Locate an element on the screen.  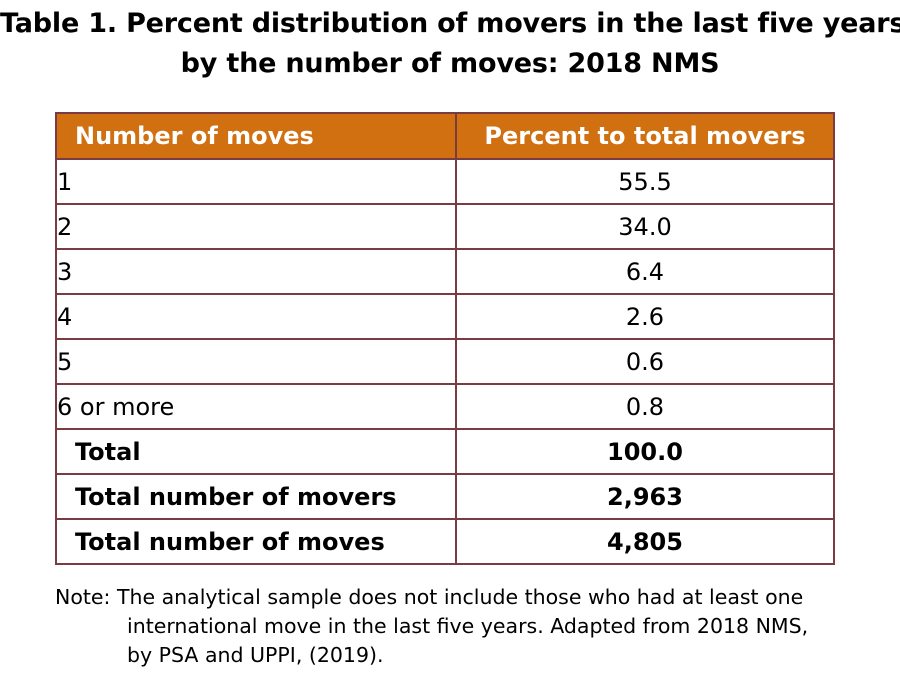
summary-label: Total is located at coordinates (256, 451).